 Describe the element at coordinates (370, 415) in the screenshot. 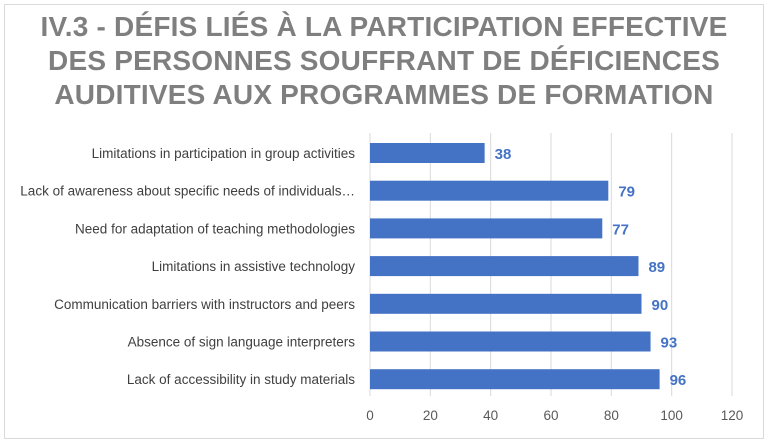

I see `x-tick-label: 0` at that location.